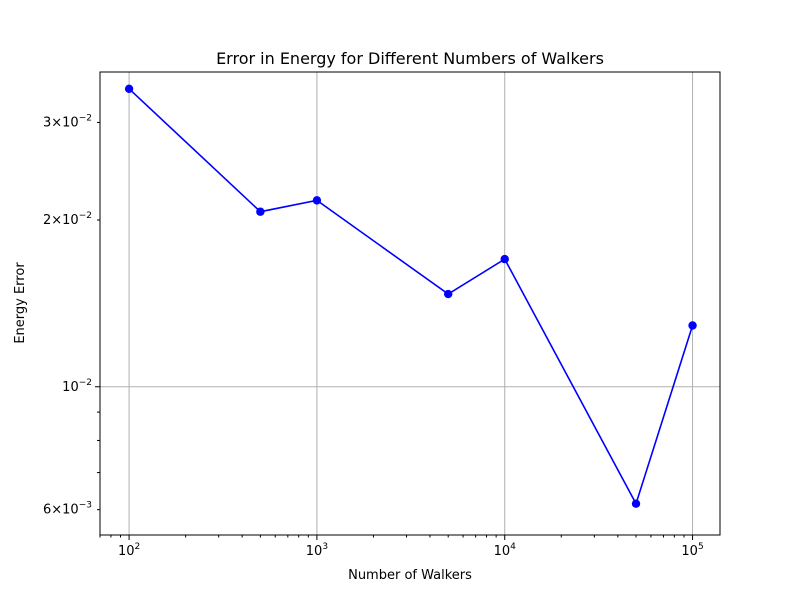  Describe the element at coordinates (67, 219) in the screenshot. I see `y-tick-label: 2×10⁻²` at that location.